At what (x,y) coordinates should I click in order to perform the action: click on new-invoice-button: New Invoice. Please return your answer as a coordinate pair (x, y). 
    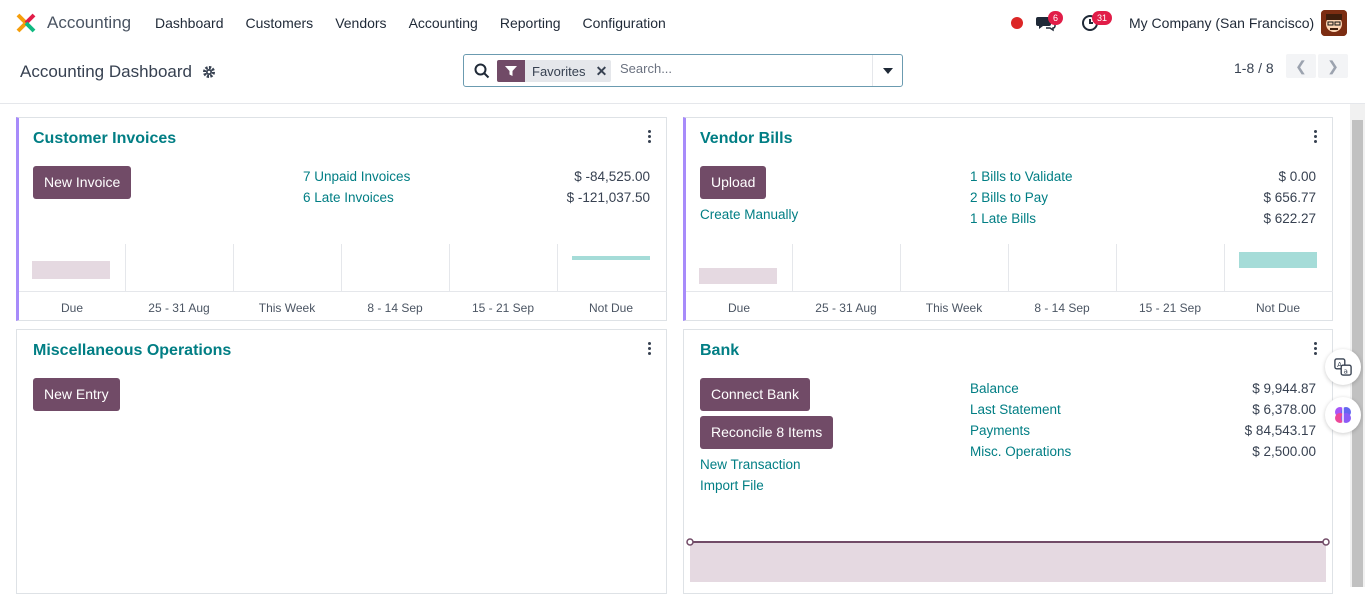
    Looking at the image, I should click on (82, 182).